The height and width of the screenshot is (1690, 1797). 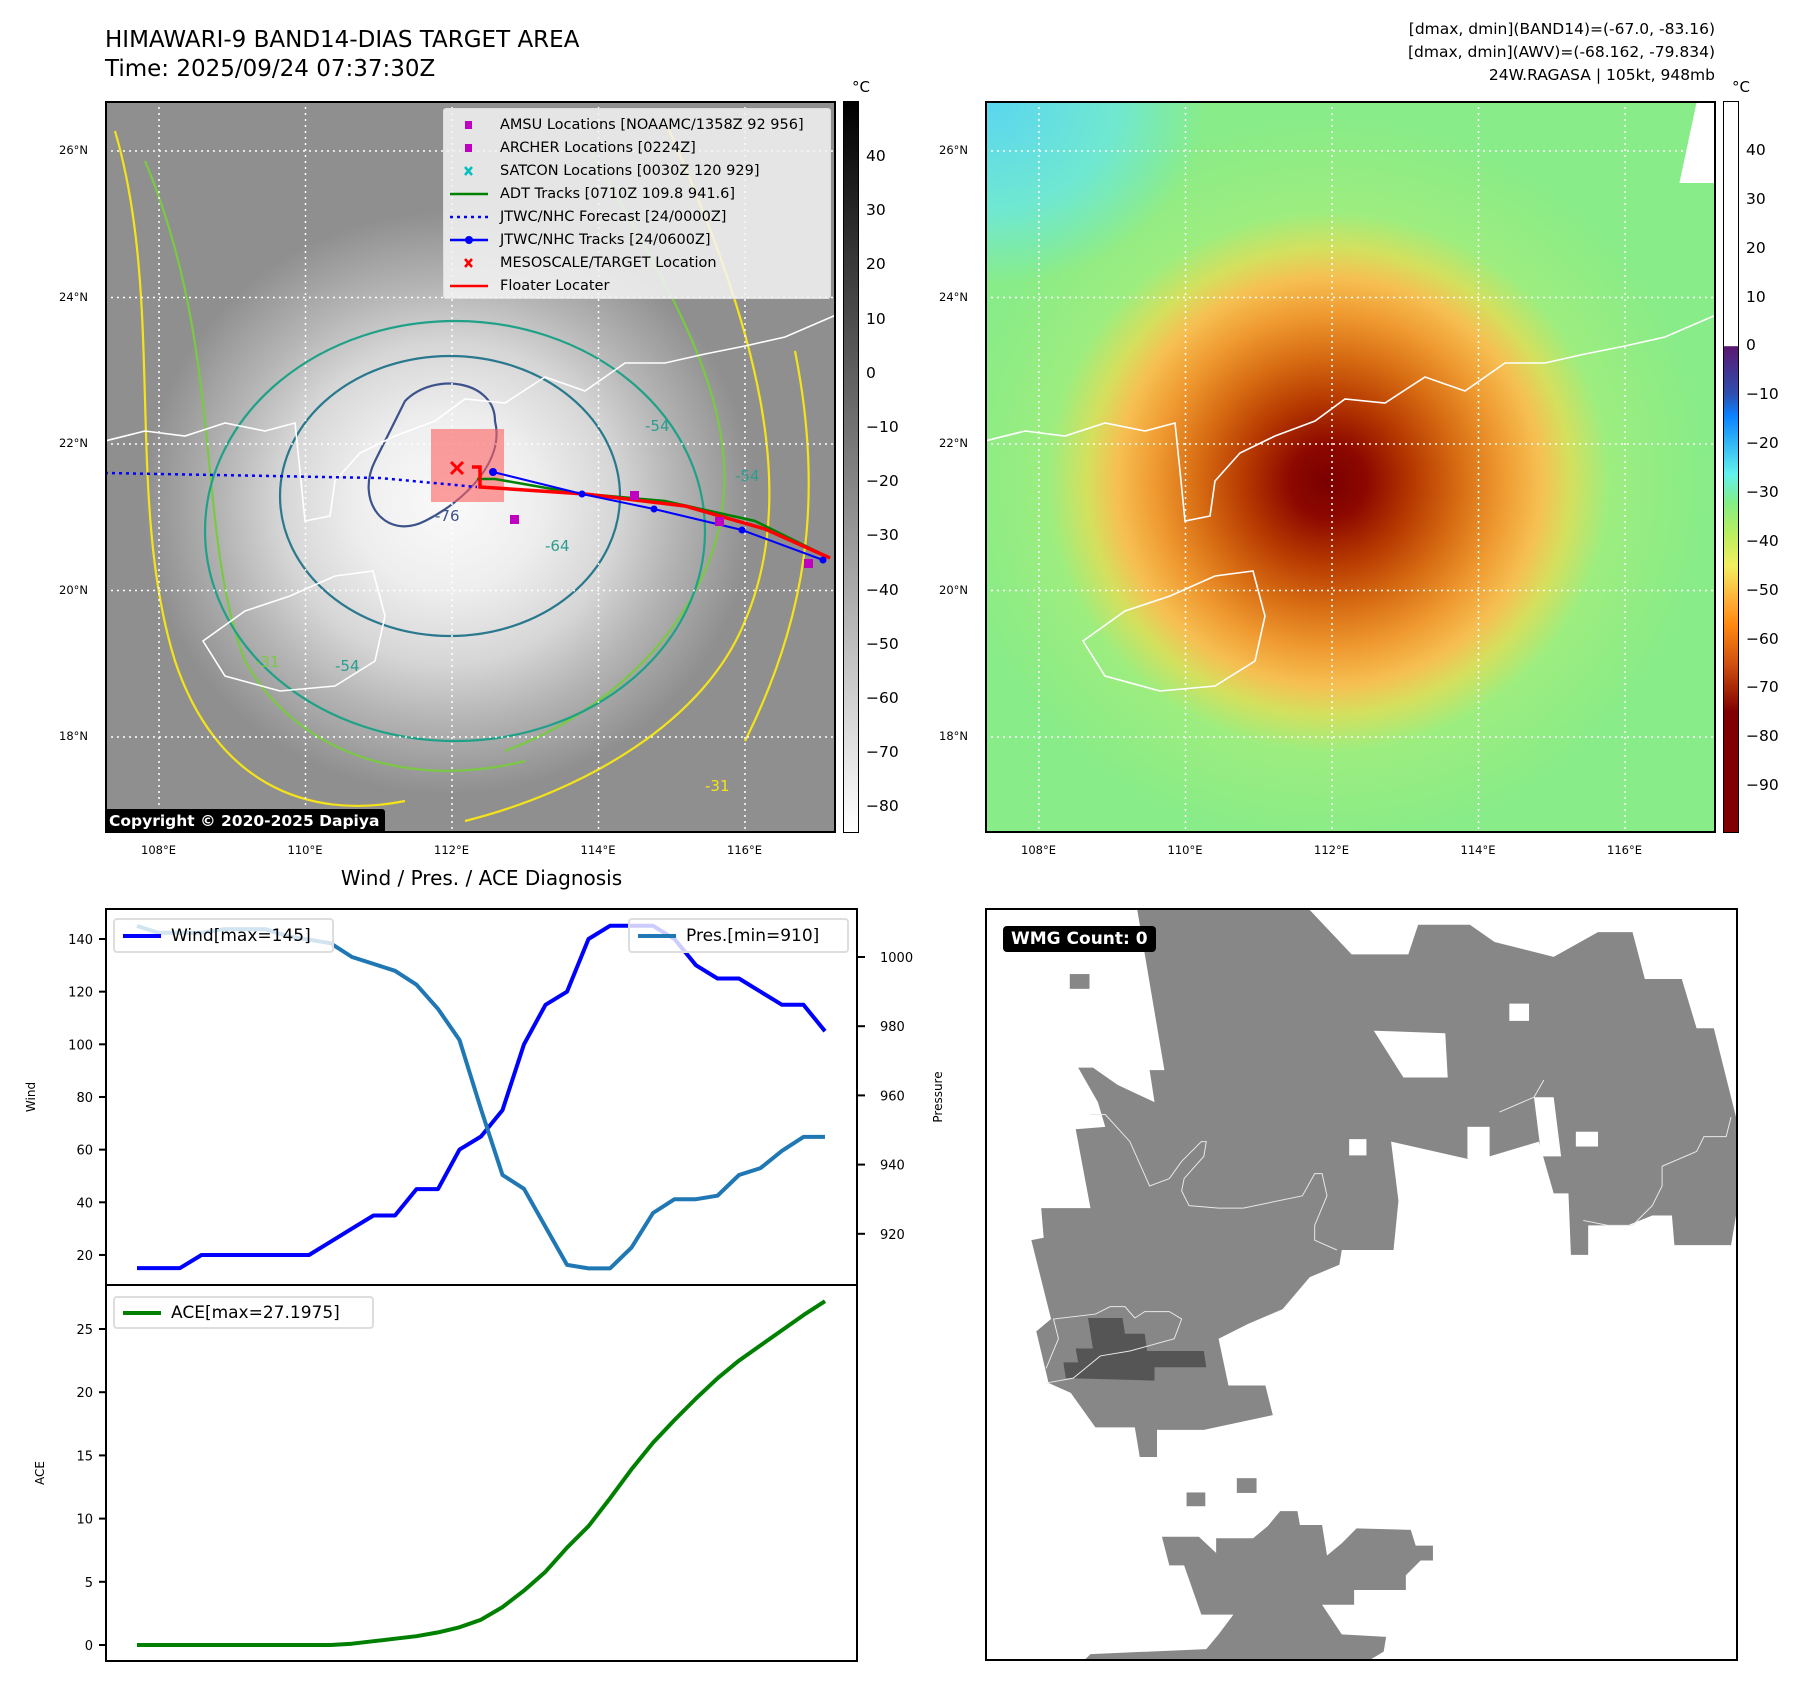 I want to click on copyright-label: Copyright © 2020-2025 Dapiya, so click(x=246, y=820).